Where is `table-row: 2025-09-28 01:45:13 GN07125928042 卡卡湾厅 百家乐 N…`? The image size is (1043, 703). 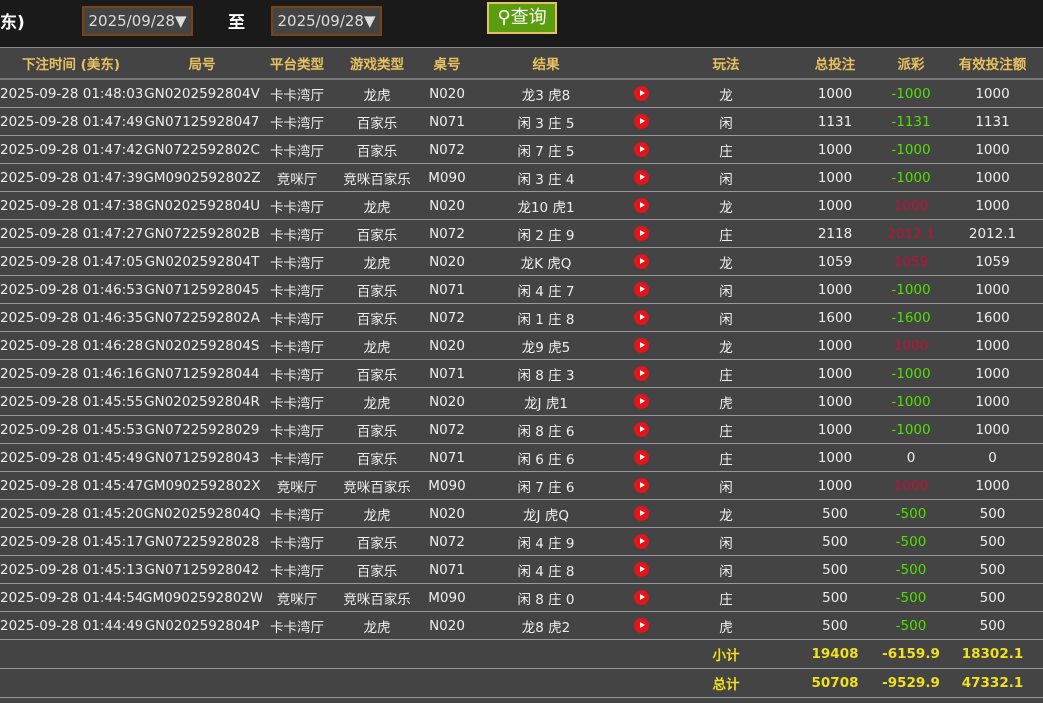
table-row: 2025-09-28 01:45:13 GN07125928042 卡卡湾厅 百家乐 N… is located at coordinates (521, 569).